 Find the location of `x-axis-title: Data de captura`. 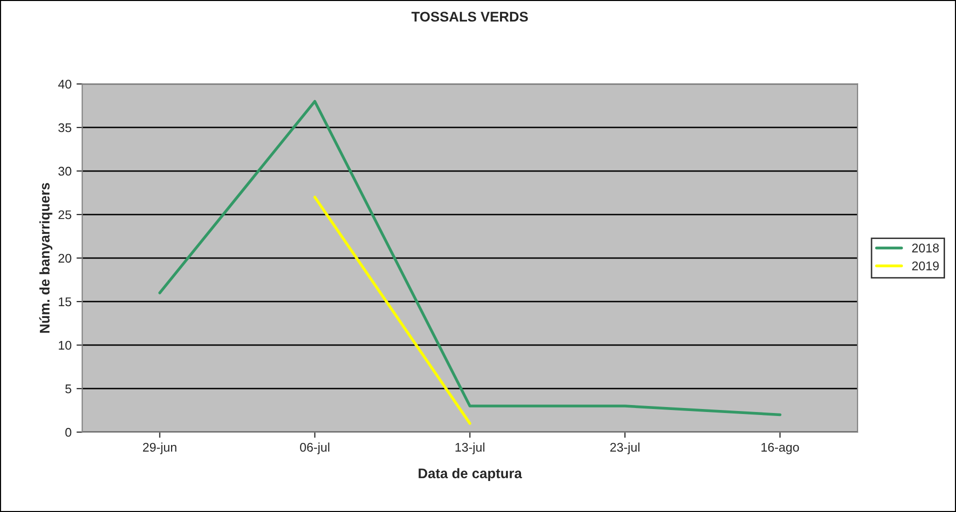

x-axis-title: Data de captura is located at coordinates (470, 475).